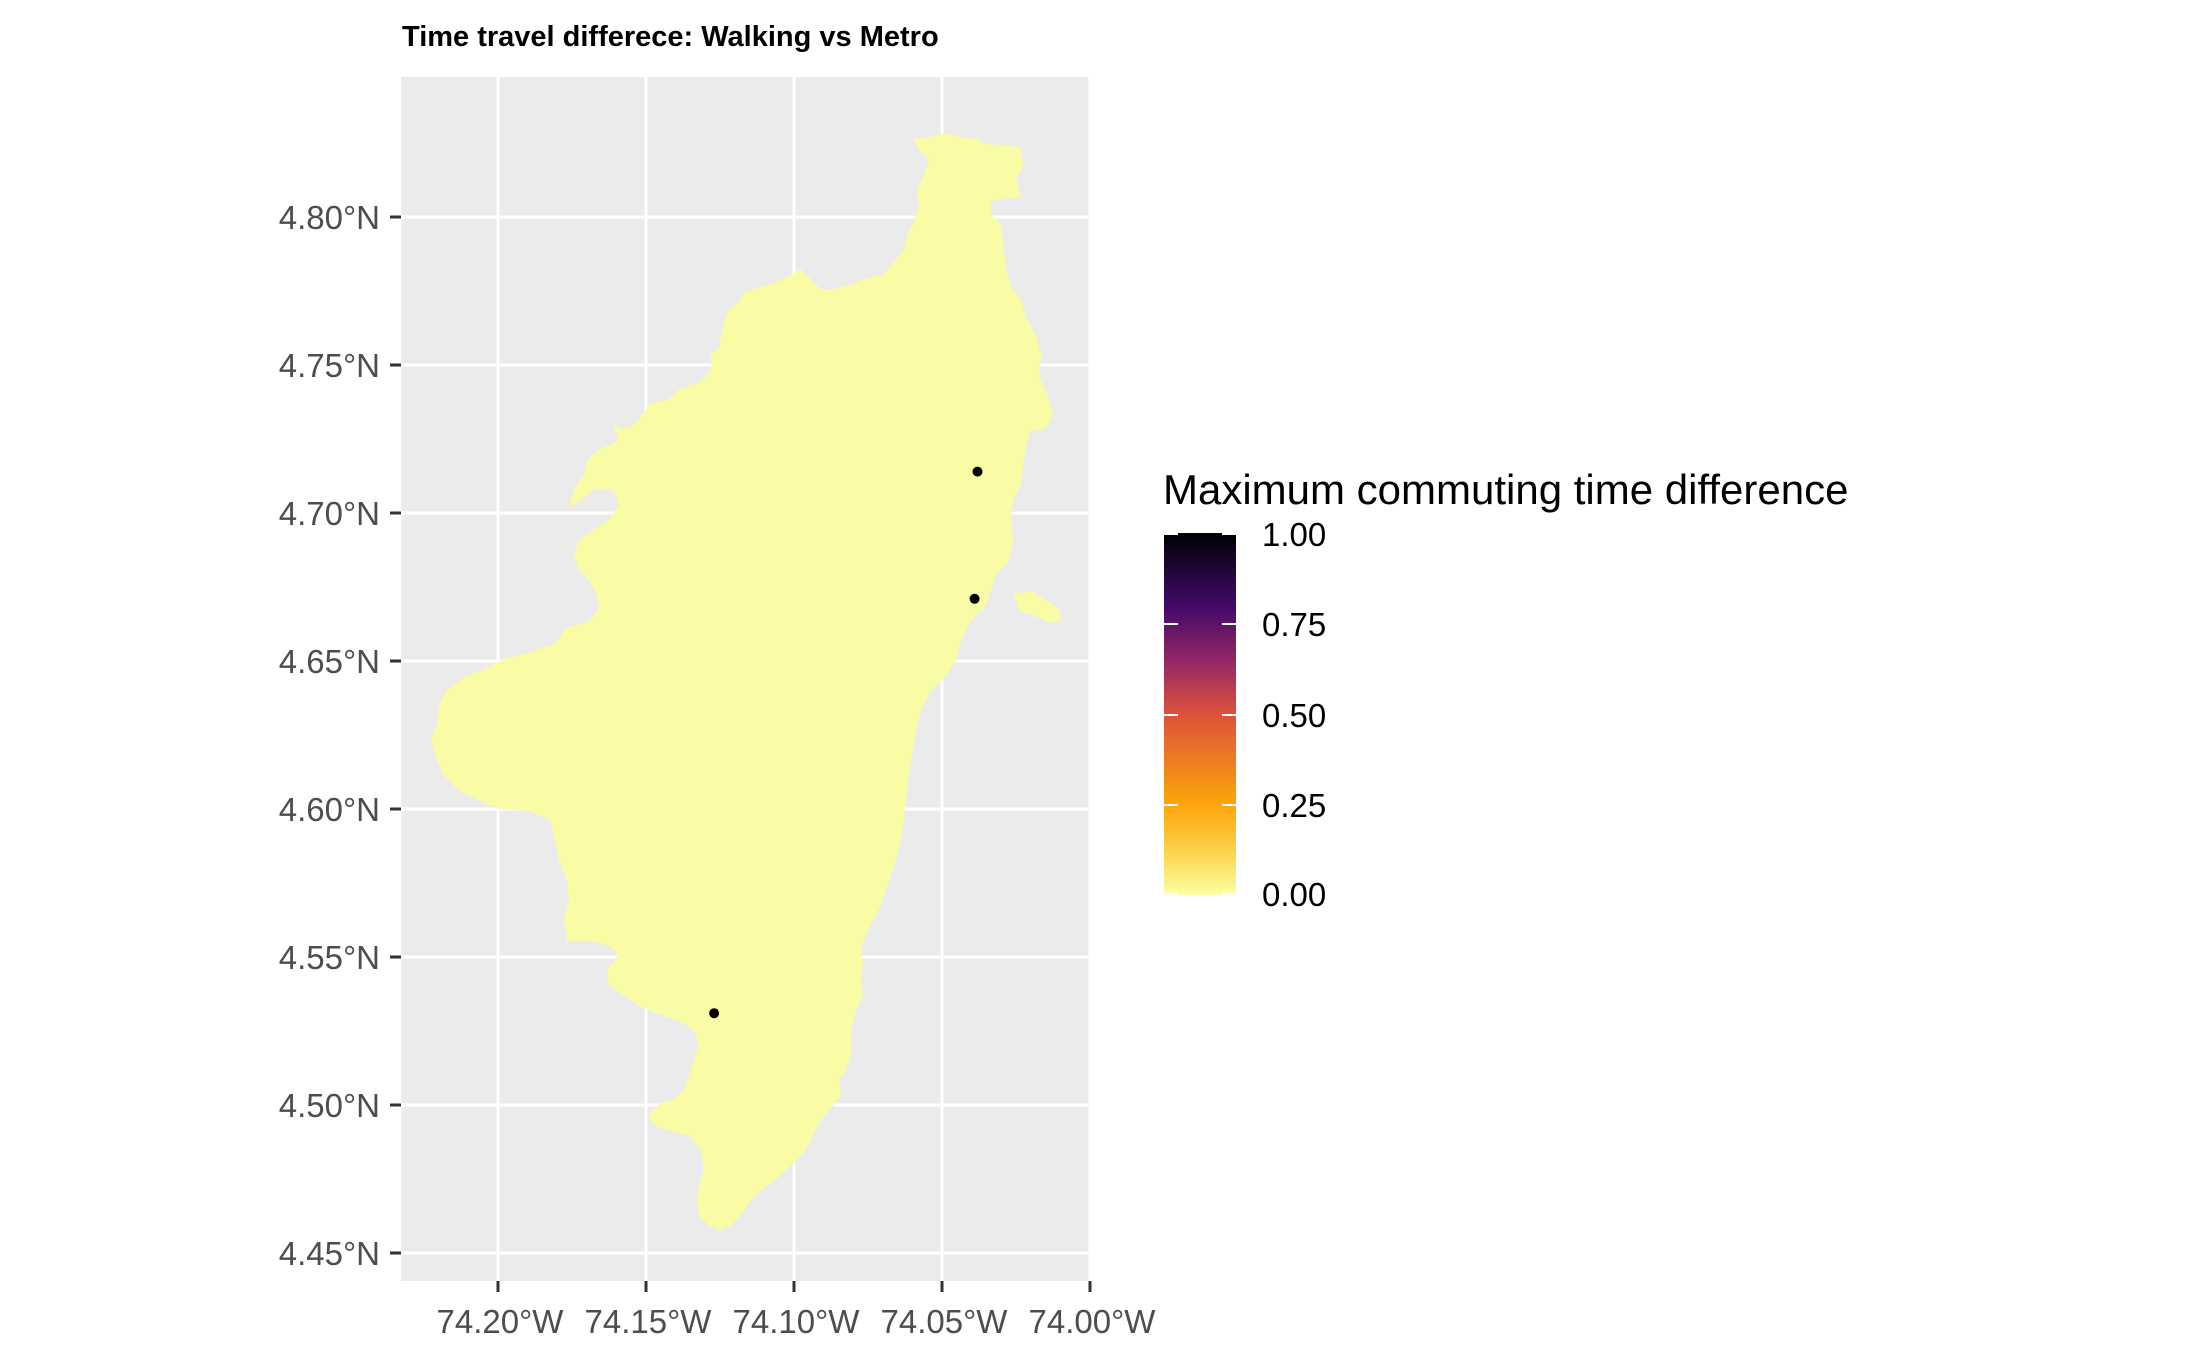 This screenshot has height=1350, width=2187. What do you see at coordinates (1505, 489) in the screenshot?
I see `legend-title: Maximum commuting time difference` at bounding box center [1505, 489].